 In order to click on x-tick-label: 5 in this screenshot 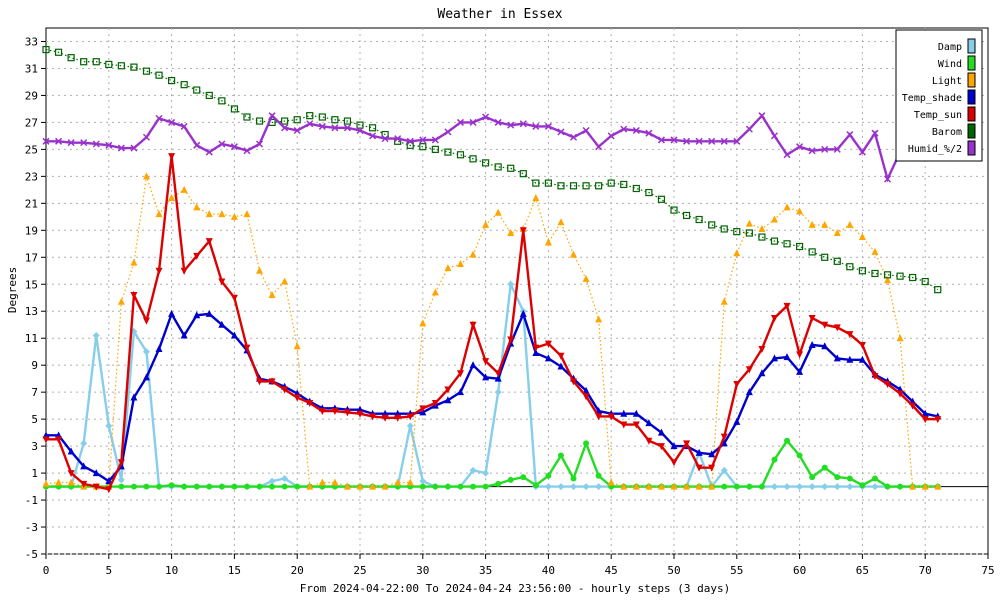, I will do `click(108, 570)`.